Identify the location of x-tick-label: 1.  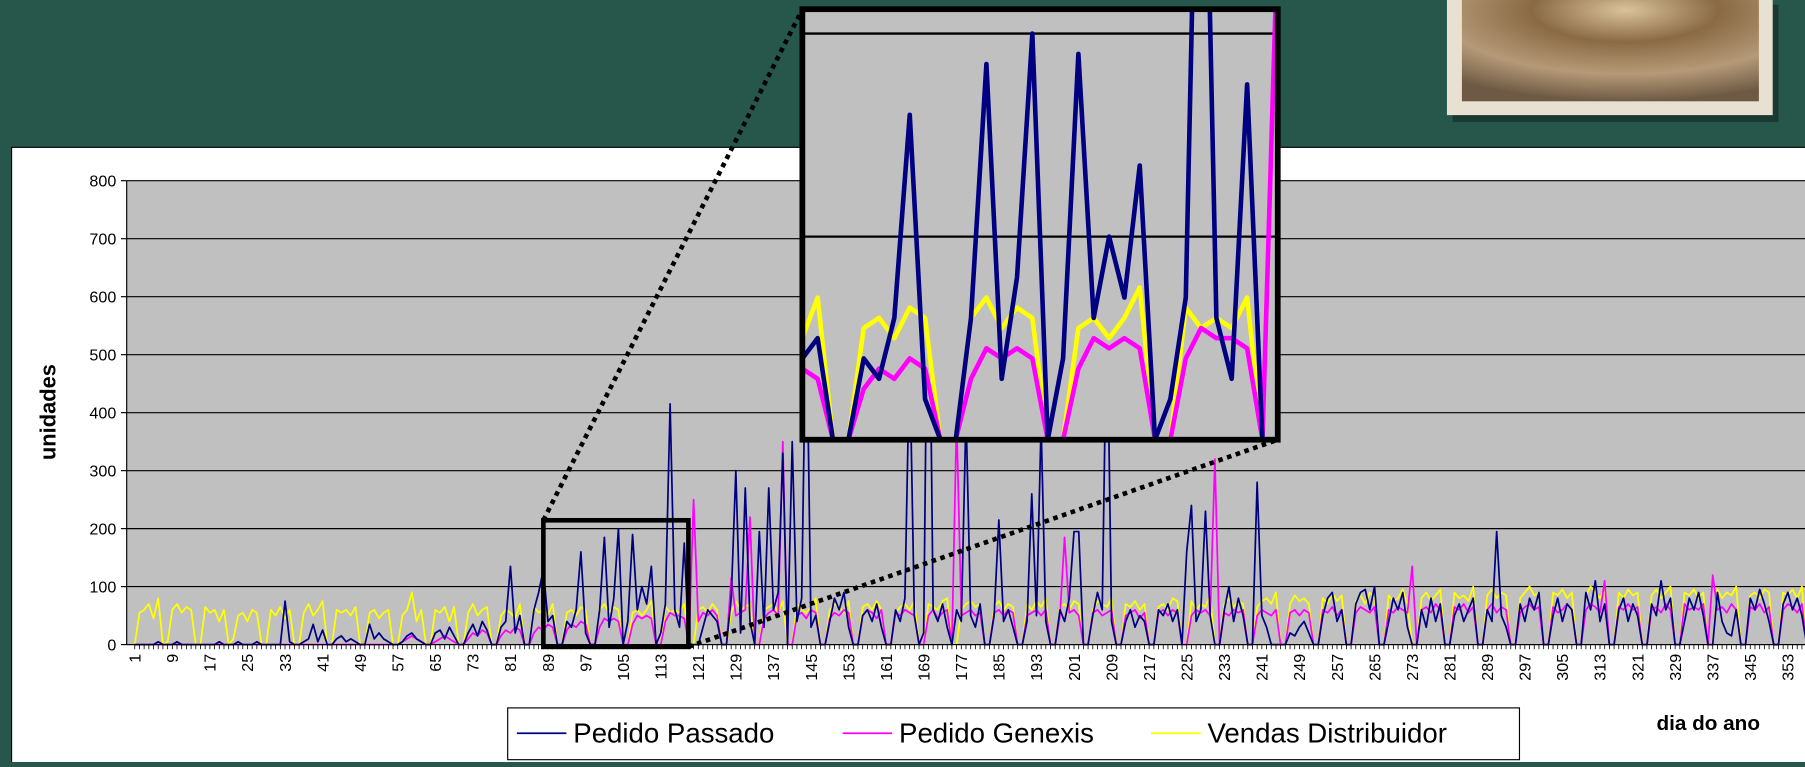
(136, 658).